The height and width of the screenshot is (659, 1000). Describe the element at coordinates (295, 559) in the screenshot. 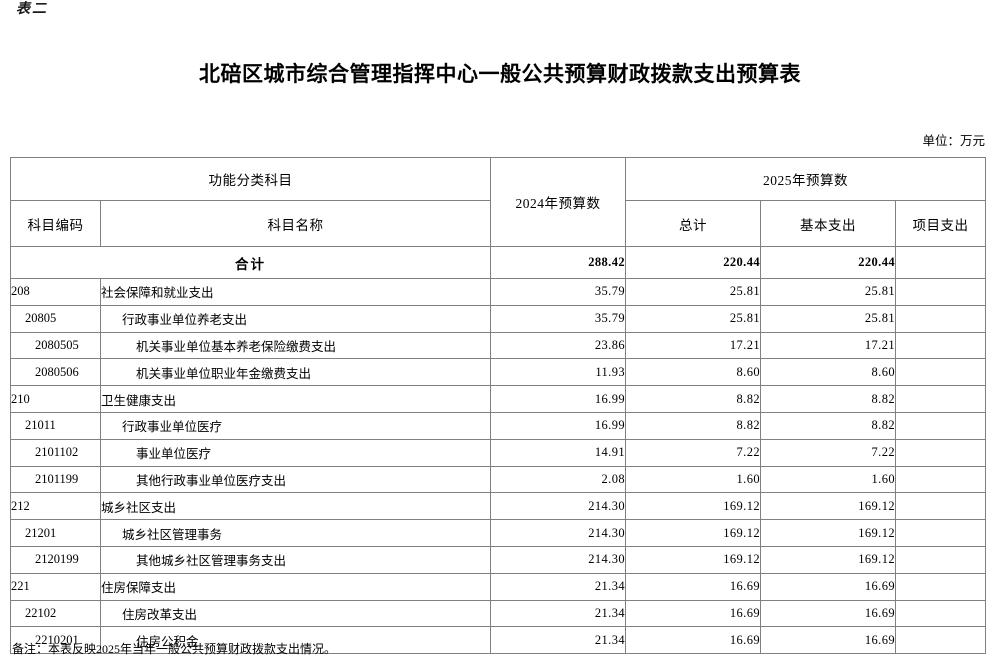

I see `cell-subject-name: 其他城乡社区管理事务支出` at that location.